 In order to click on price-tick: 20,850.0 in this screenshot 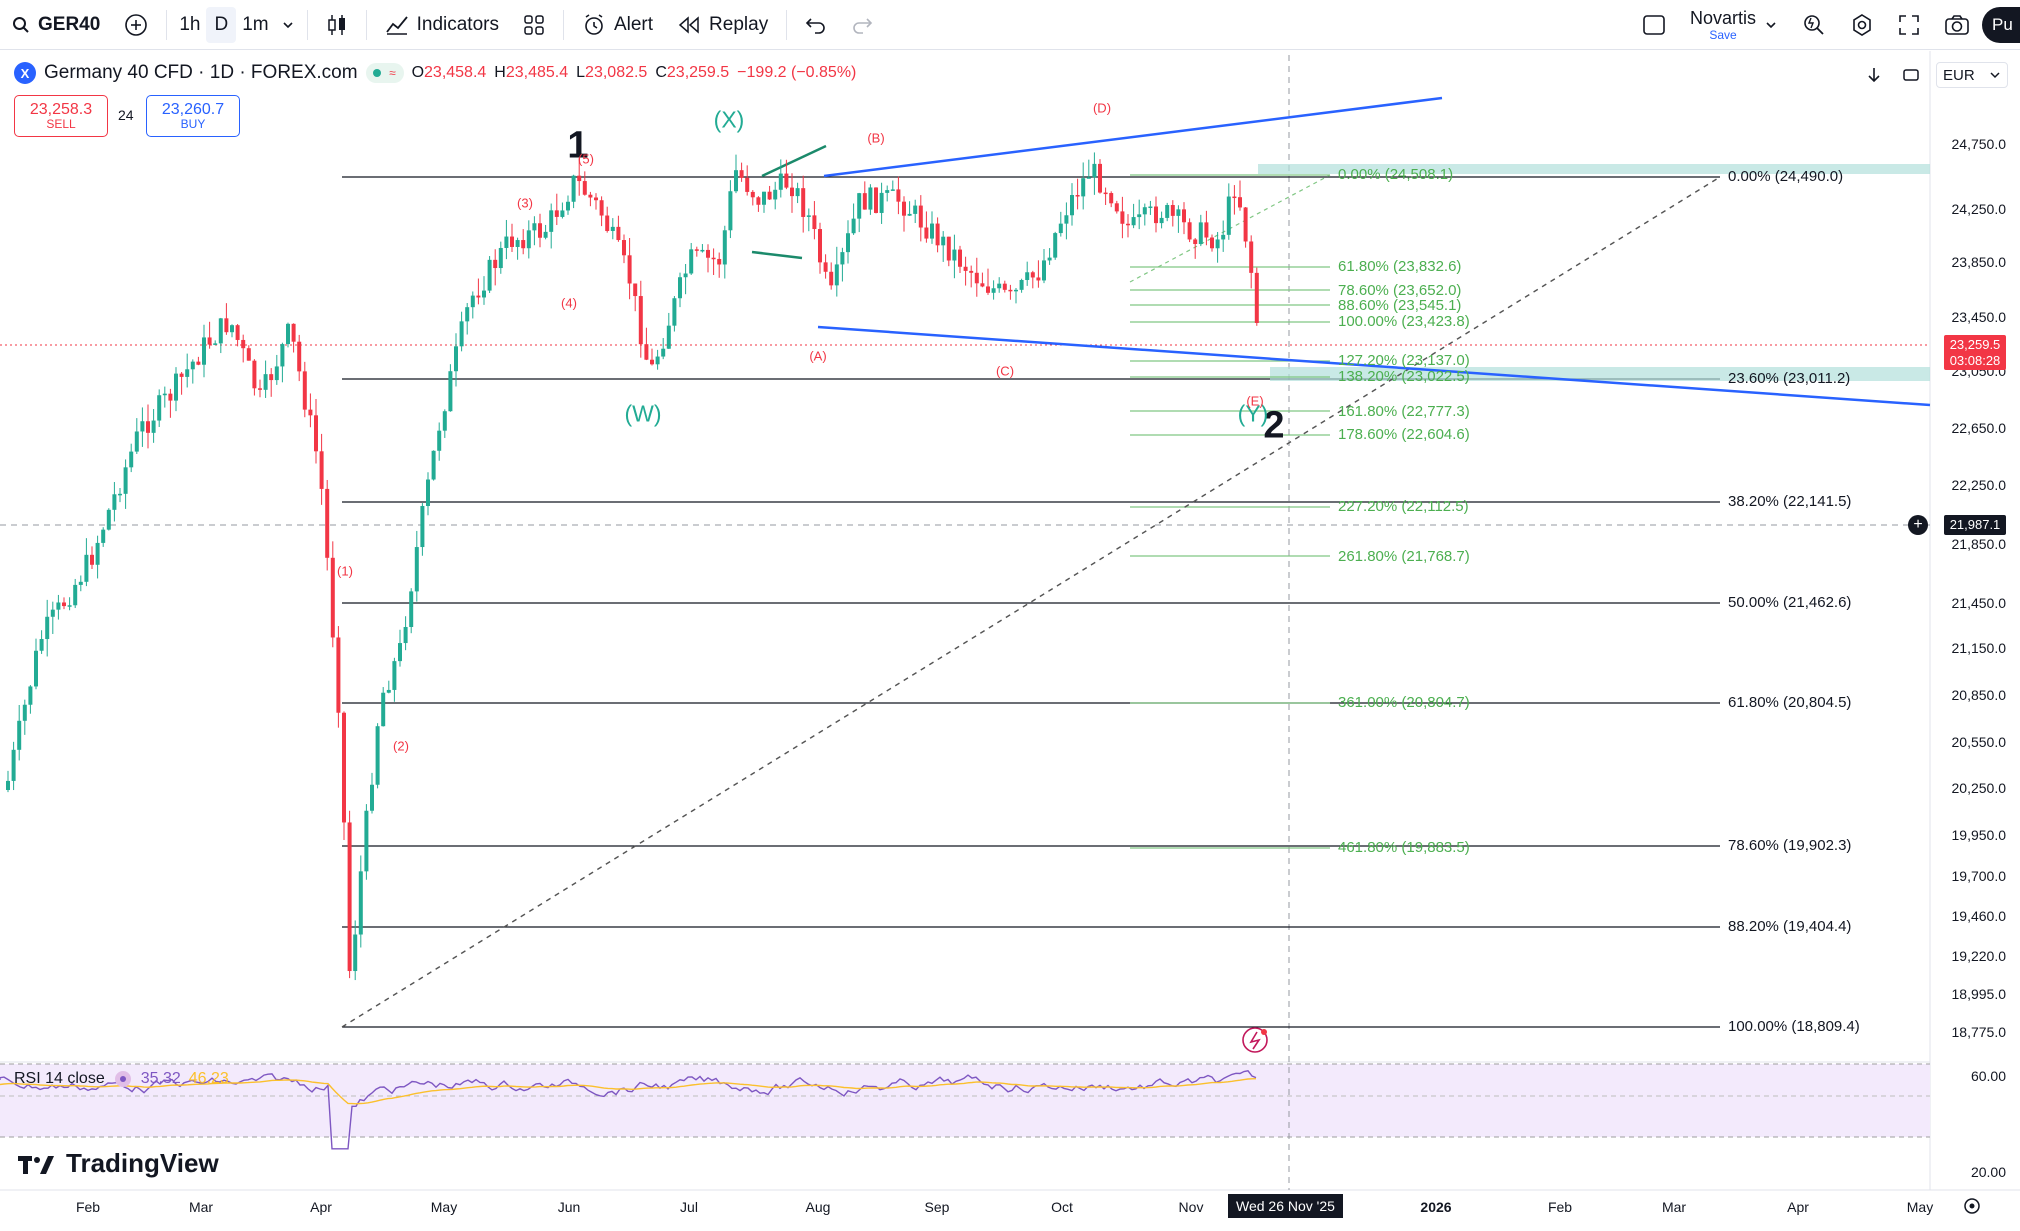, I will do `click(1979, 695)`.